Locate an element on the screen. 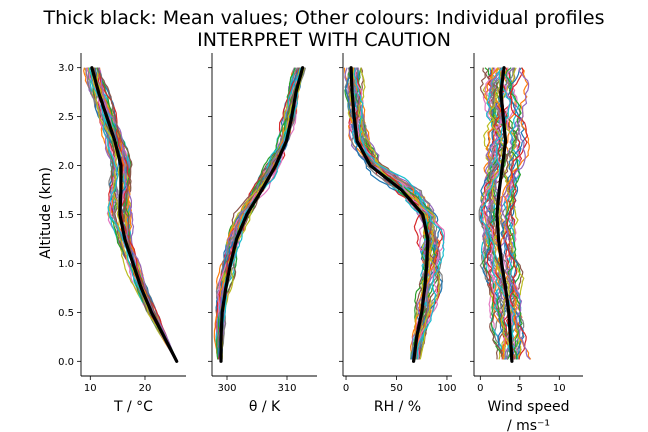 The height and width of the screenshot is (432, 648). y-tick-label: 2.0 is located at coordinates (66, 166).